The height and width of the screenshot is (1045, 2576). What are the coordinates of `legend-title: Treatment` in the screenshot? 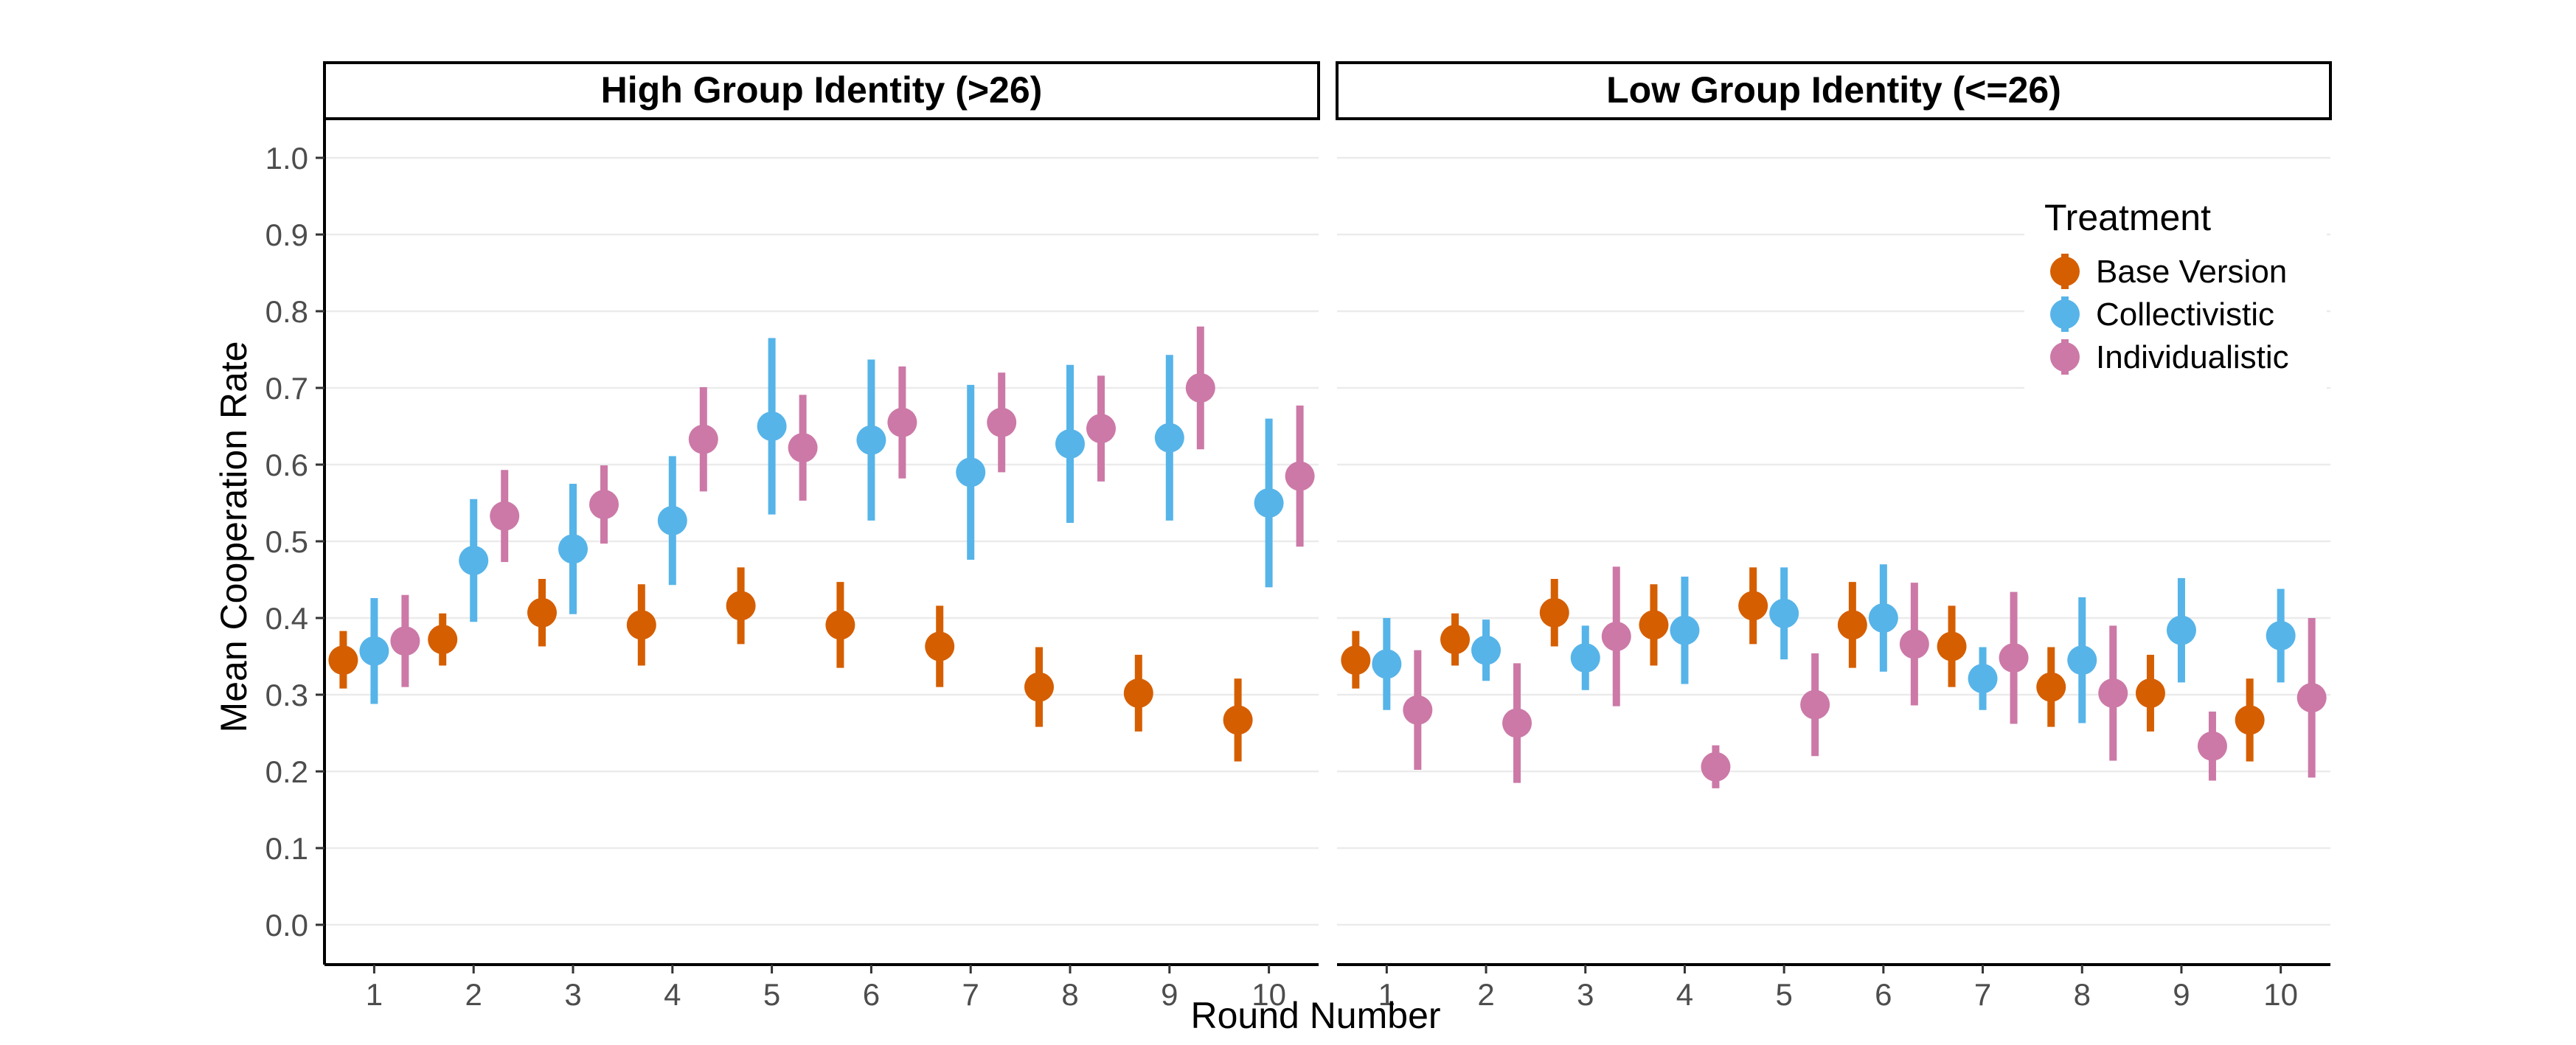 It's located at (2127, 217).